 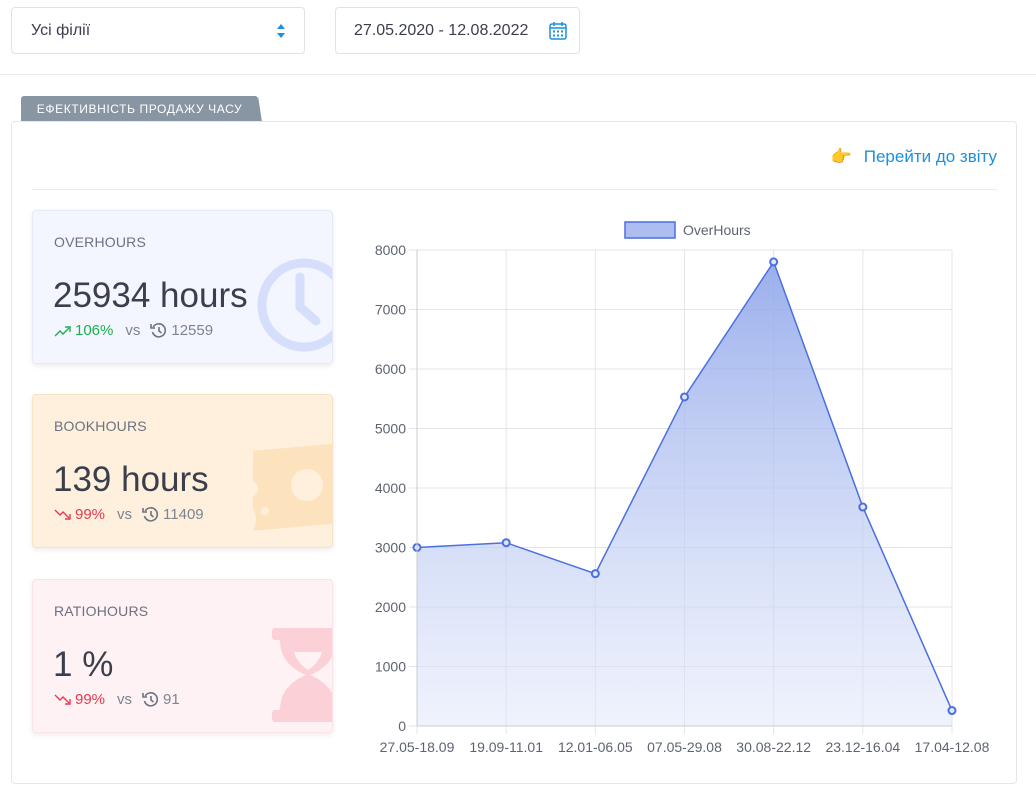 I want to click on overhours-card: OVERHOURS 25934 hours 106% vs 12559, so click(x=182, y=287).